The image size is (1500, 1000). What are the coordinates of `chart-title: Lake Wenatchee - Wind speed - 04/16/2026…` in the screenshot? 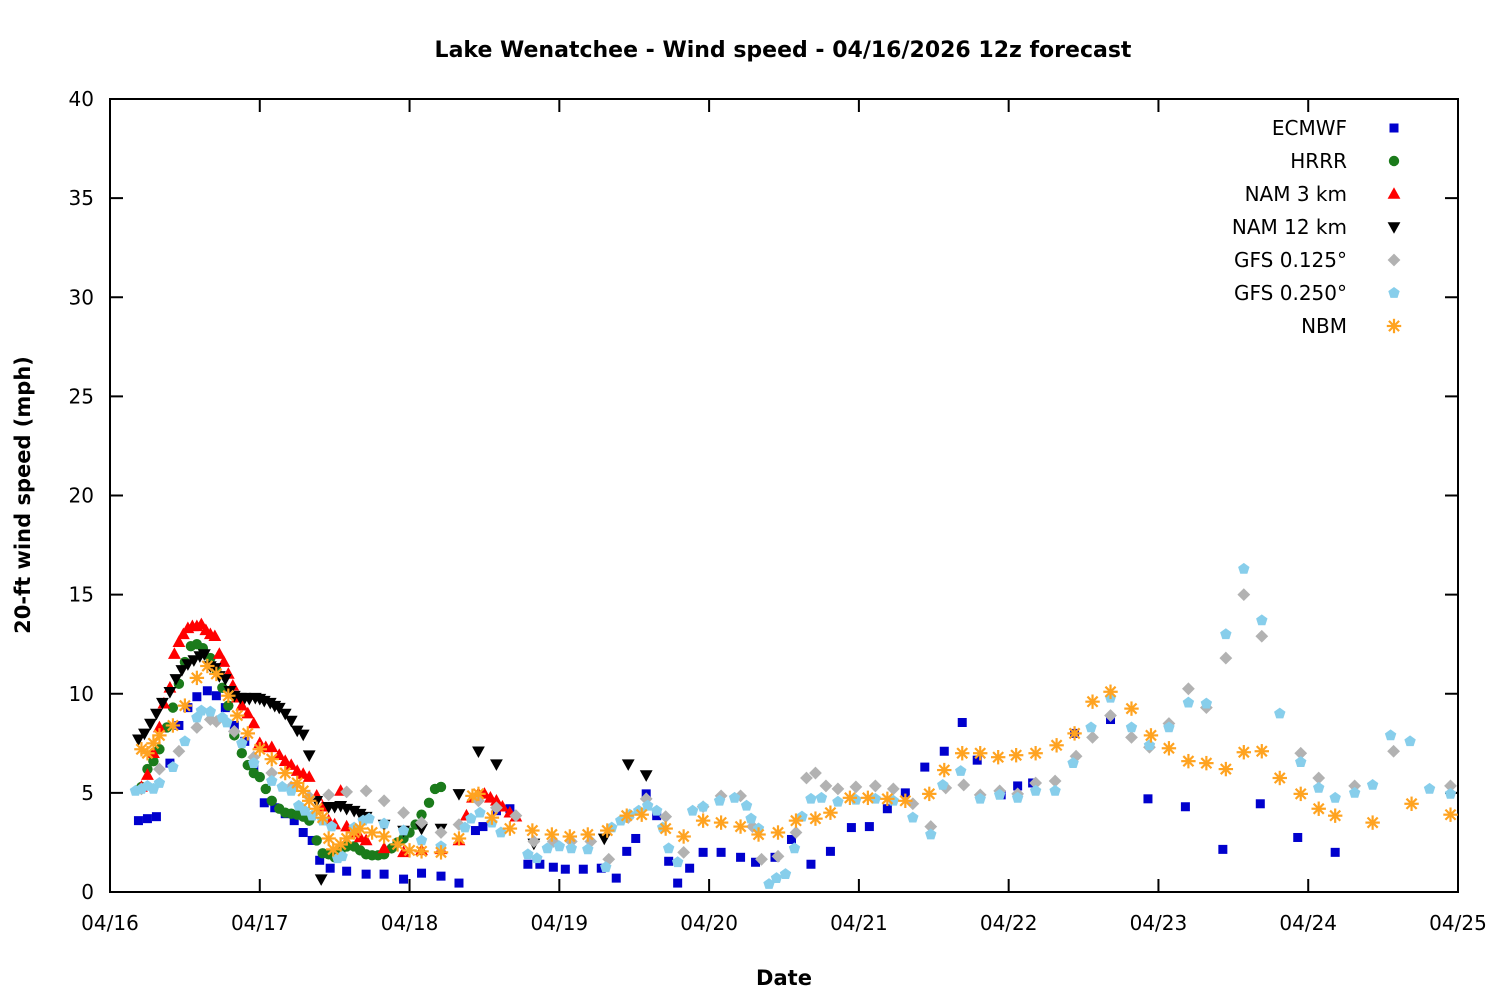 It's located at (783, 50).